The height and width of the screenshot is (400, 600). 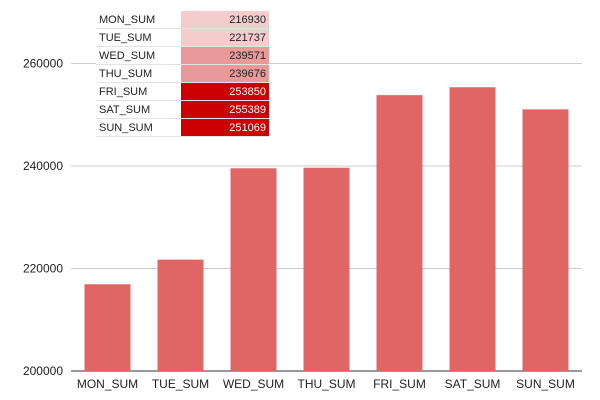 I want to click on table-row: SUN_SUM 251069, so click(x=182, y=127).